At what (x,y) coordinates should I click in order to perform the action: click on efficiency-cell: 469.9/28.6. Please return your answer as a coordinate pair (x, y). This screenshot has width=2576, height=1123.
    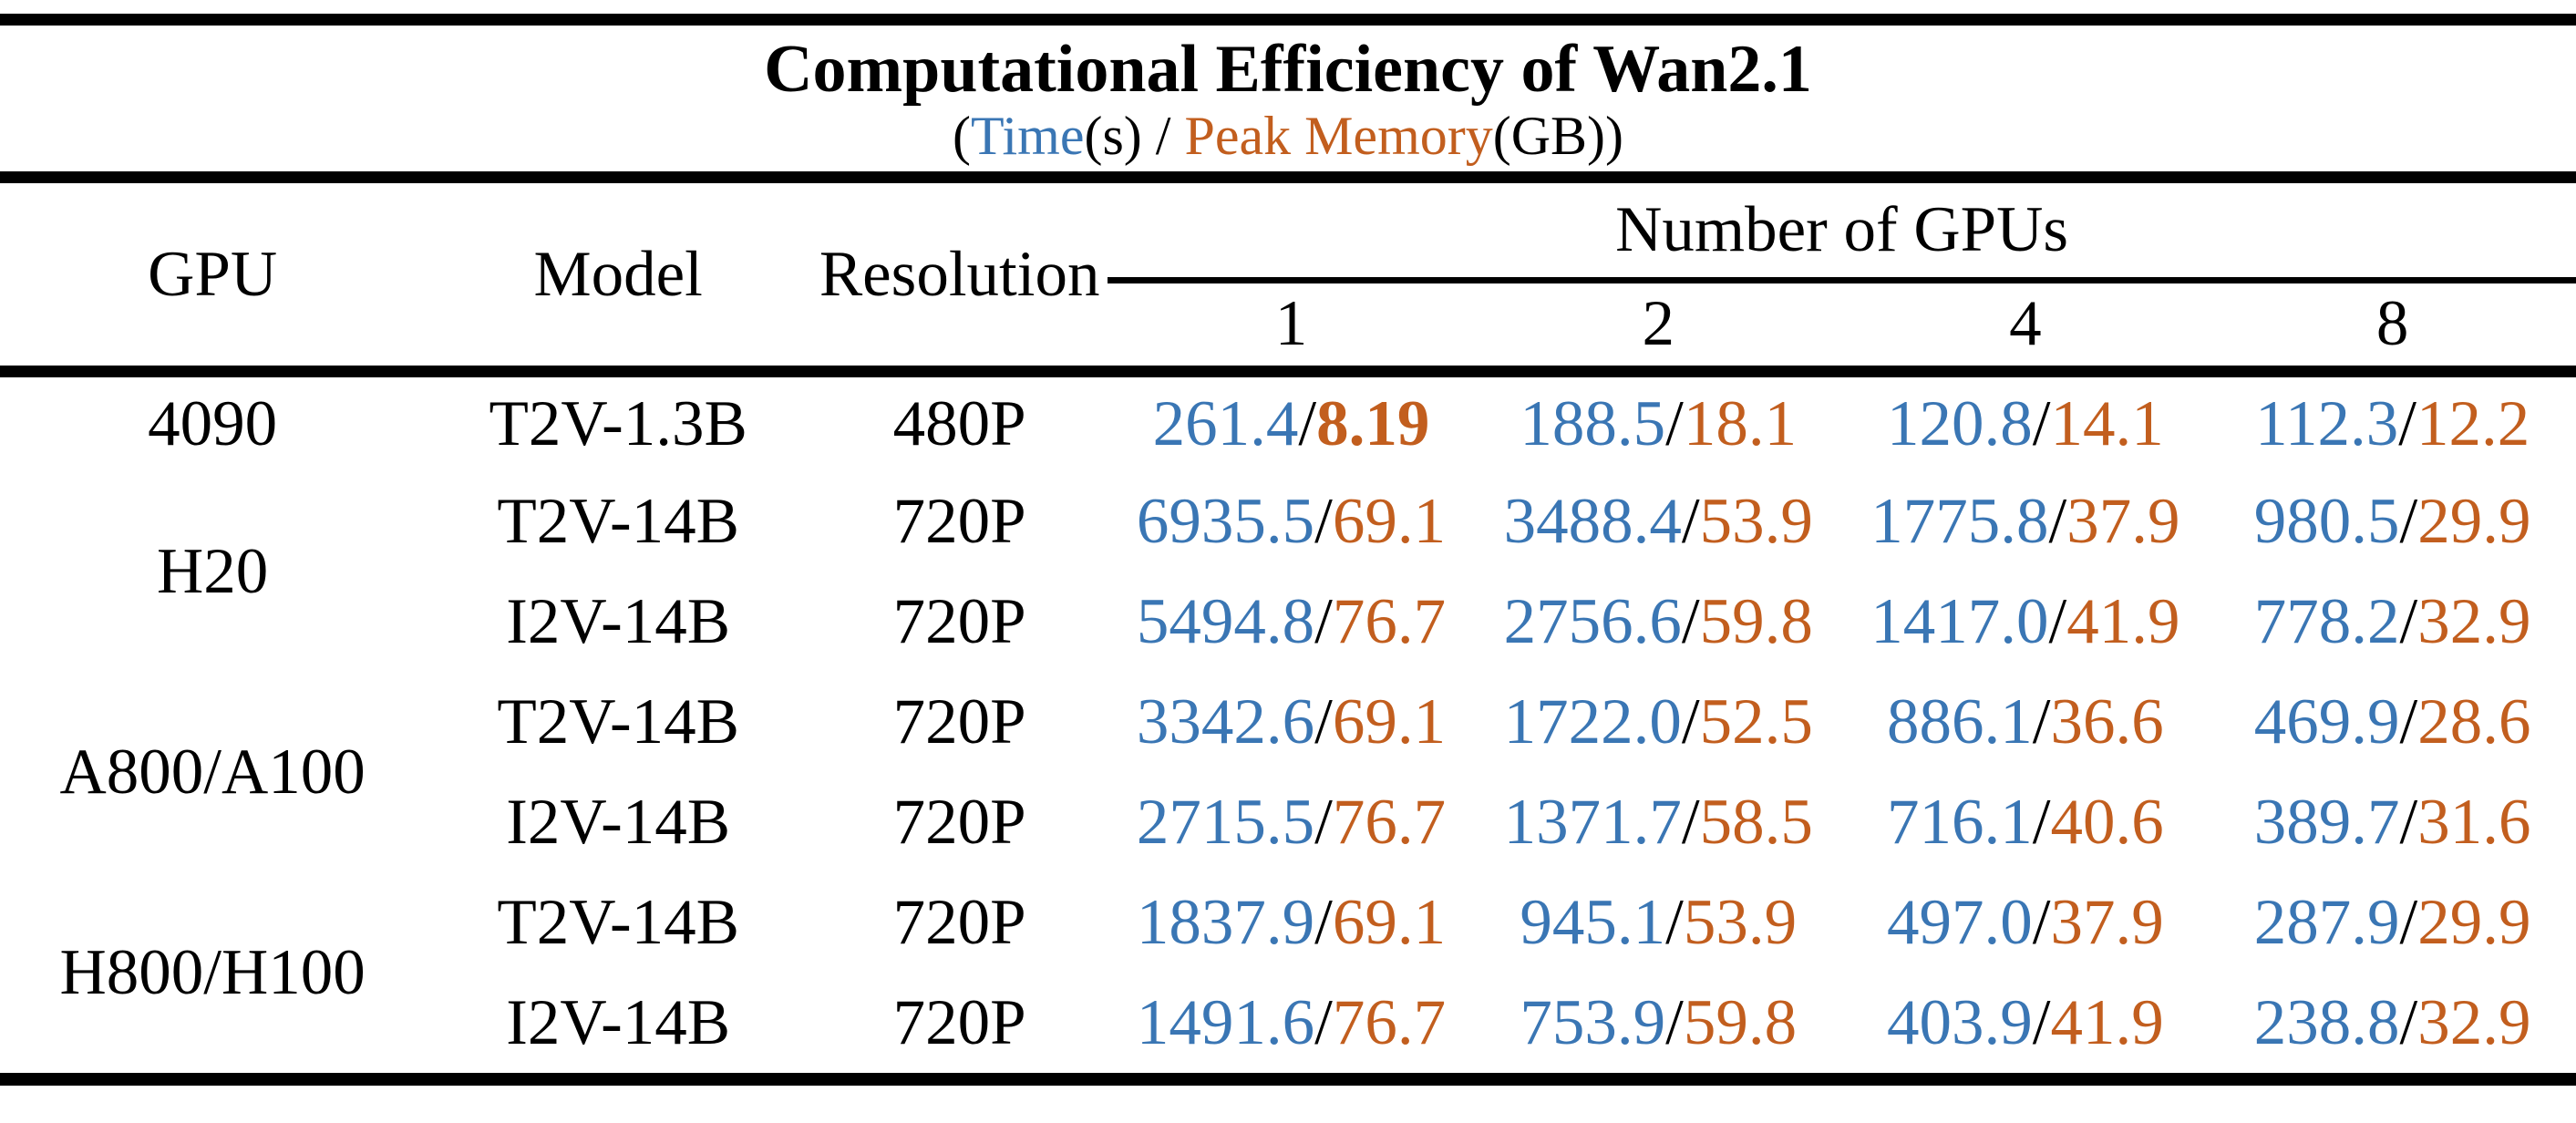
    Looking at the image, I should click on (2392, 722).